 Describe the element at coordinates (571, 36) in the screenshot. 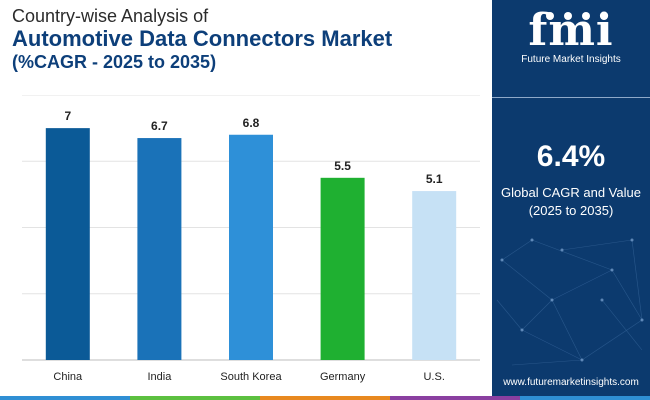

I see `fmi-logo: fmi Future Market Insights` at that location.